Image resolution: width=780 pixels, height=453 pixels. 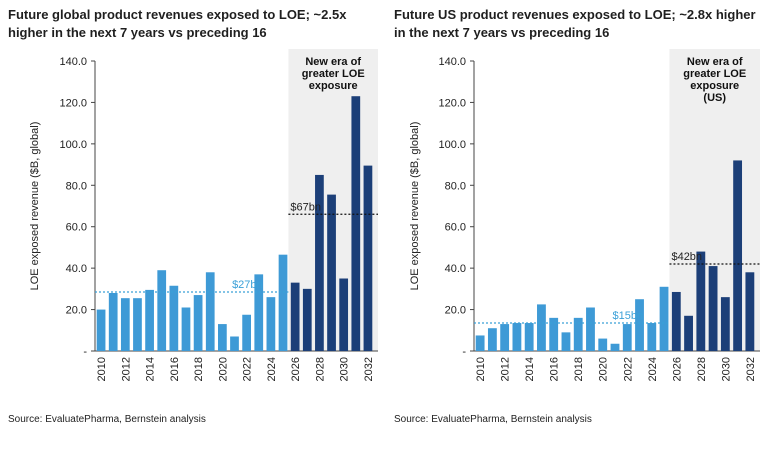 I want to click on future-average-label: $42bn, so click(x=686, y=257).